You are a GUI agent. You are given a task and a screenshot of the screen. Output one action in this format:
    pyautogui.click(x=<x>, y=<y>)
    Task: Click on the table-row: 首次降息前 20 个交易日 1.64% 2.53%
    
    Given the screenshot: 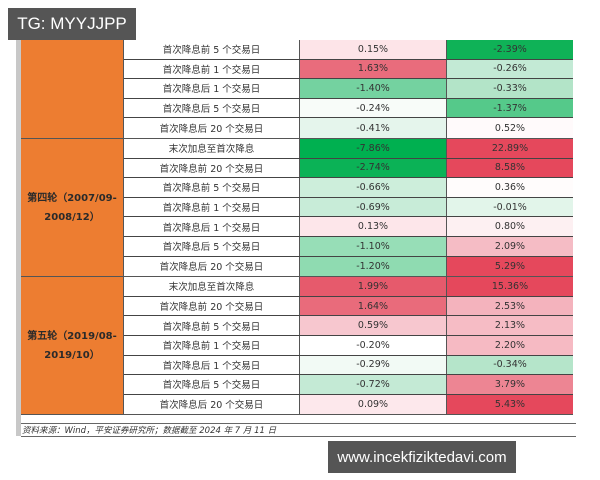 What is the action you would take?
    pyautogui.click(x=348, y=306)
    